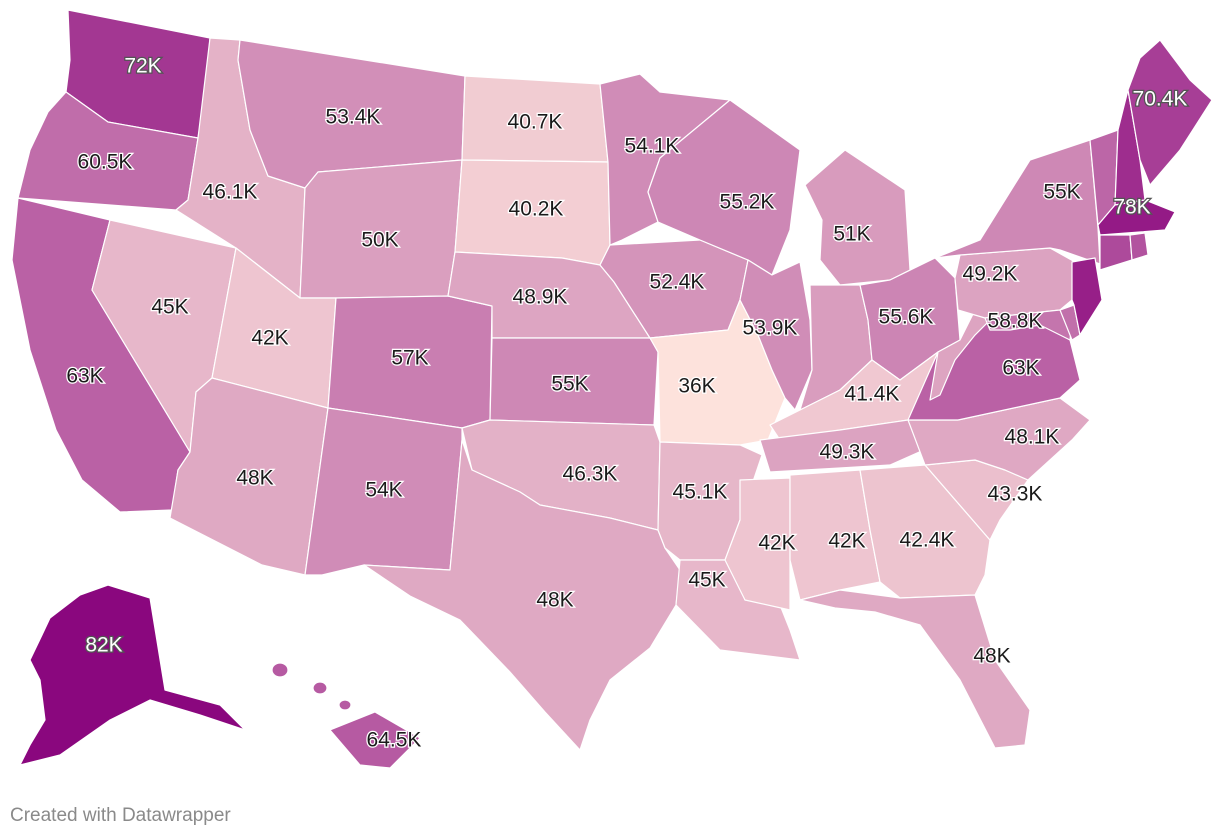 This screenshot has height=840, width=1220. I want to click on value-label-la: 45K, so click(706, 580).